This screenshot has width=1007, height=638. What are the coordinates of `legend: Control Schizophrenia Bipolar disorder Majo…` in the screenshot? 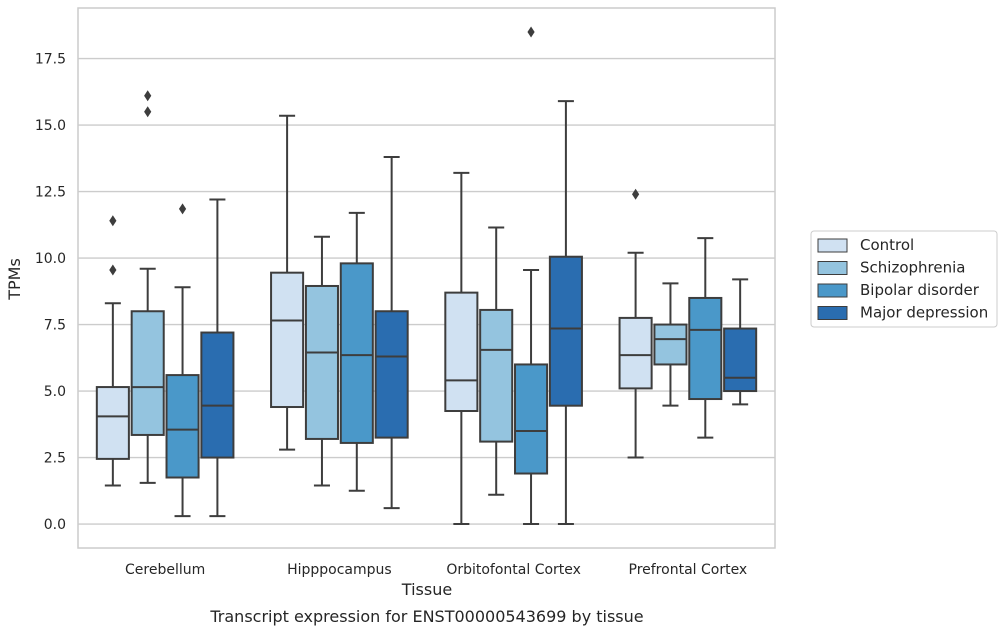 It's located at (904, 279).